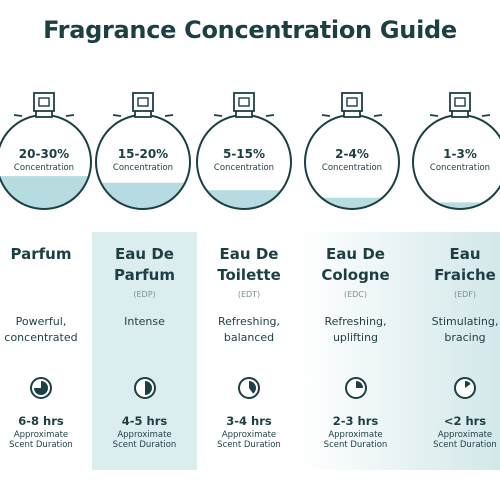 This screenshot has height=493, width=500. I want to click on bottle-edp: 15-20% Concentration, so click(143, 155).